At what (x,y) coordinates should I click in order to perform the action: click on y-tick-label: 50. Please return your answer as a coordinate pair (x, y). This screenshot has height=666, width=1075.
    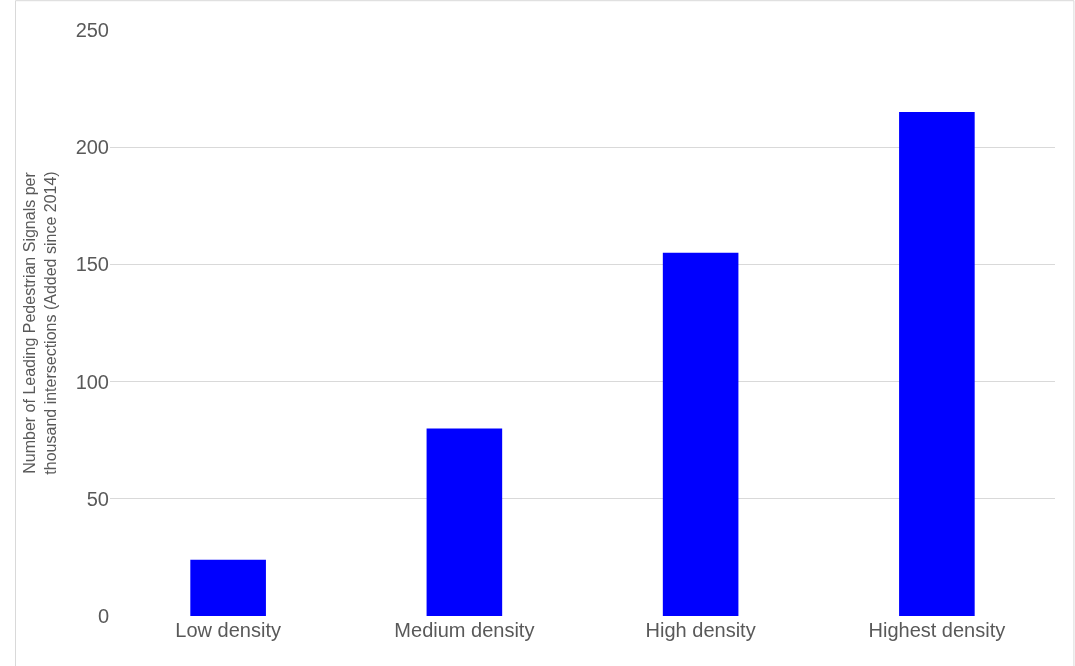
    Looking at the image, I should click on (97, 498).